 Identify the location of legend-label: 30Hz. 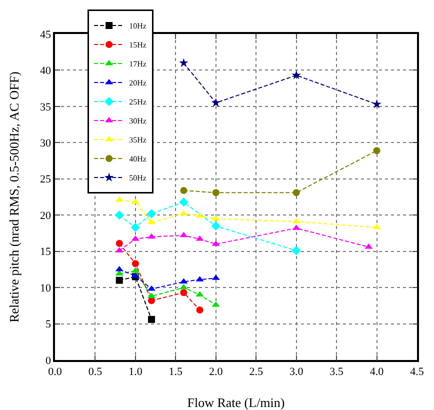
(138, 121).